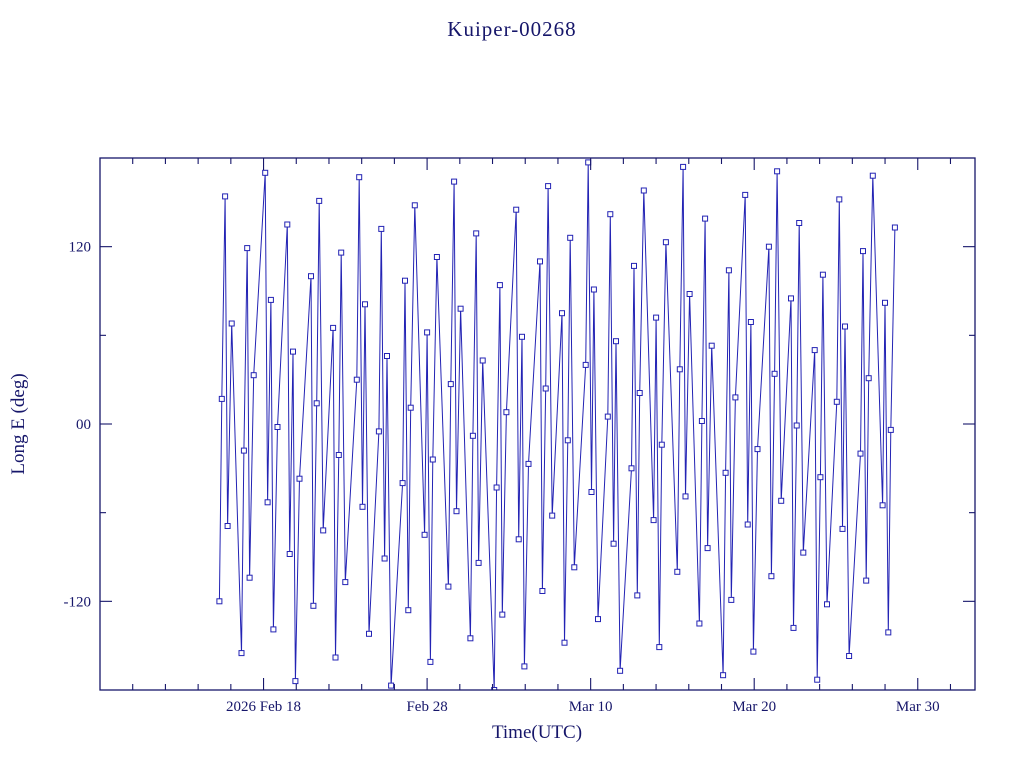 Image resolution: width=1024 pixels, height=768 pixels. I want to click on y-tick-label: 00, so click(83, 425).